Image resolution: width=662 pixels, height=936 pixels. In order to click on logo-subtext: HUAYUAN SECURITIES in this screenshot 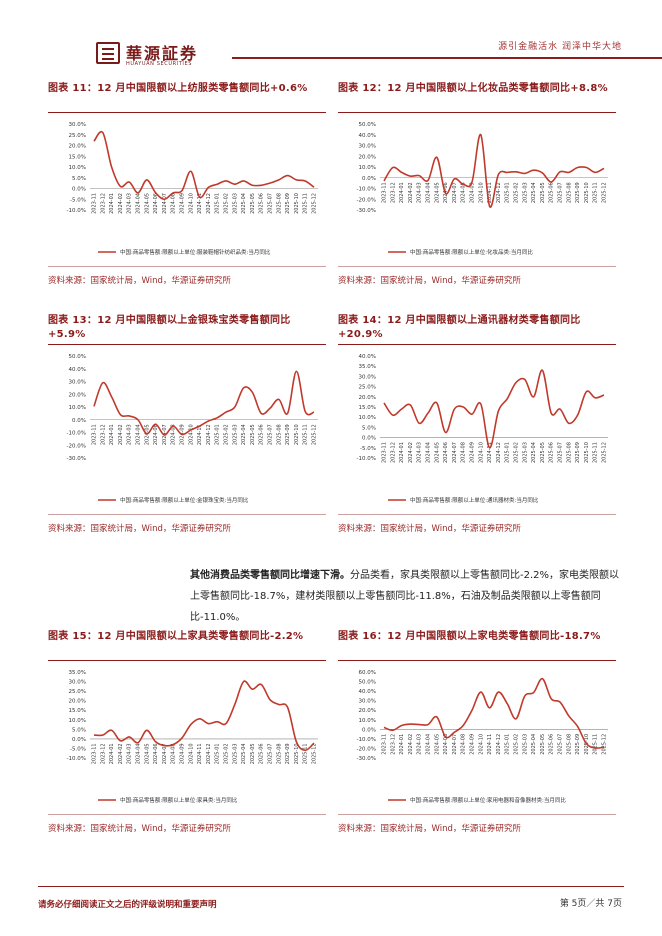, I will do `click(159, 64)`.